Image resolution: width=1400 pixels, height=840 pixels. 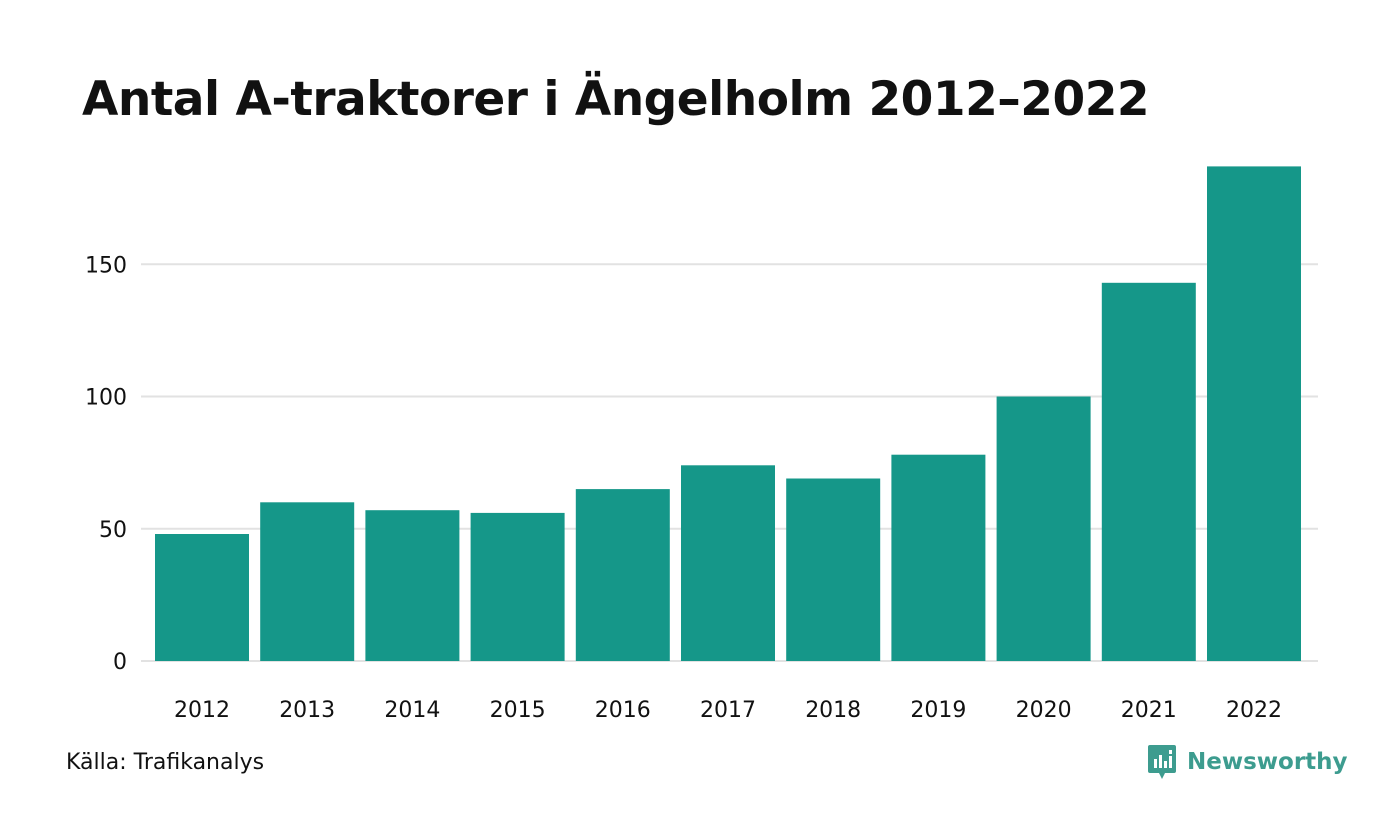 What do you see at coordinates (518, 710) in the screenshot?
I see `x-tick-label: 2015` at bounding box center [518, 710].